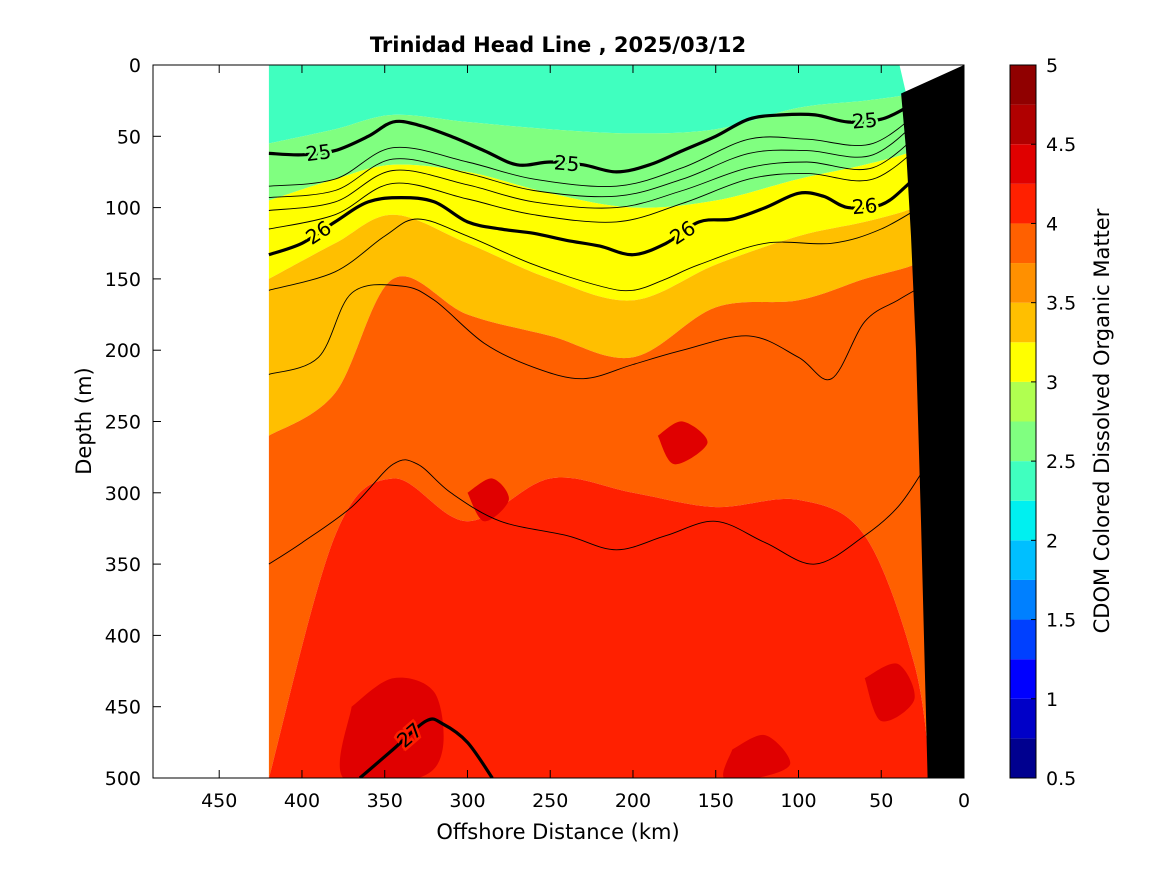  Describe the element at coordinates (385, 801) in the screenshot. I see `x-tick-label: 350` at that location.